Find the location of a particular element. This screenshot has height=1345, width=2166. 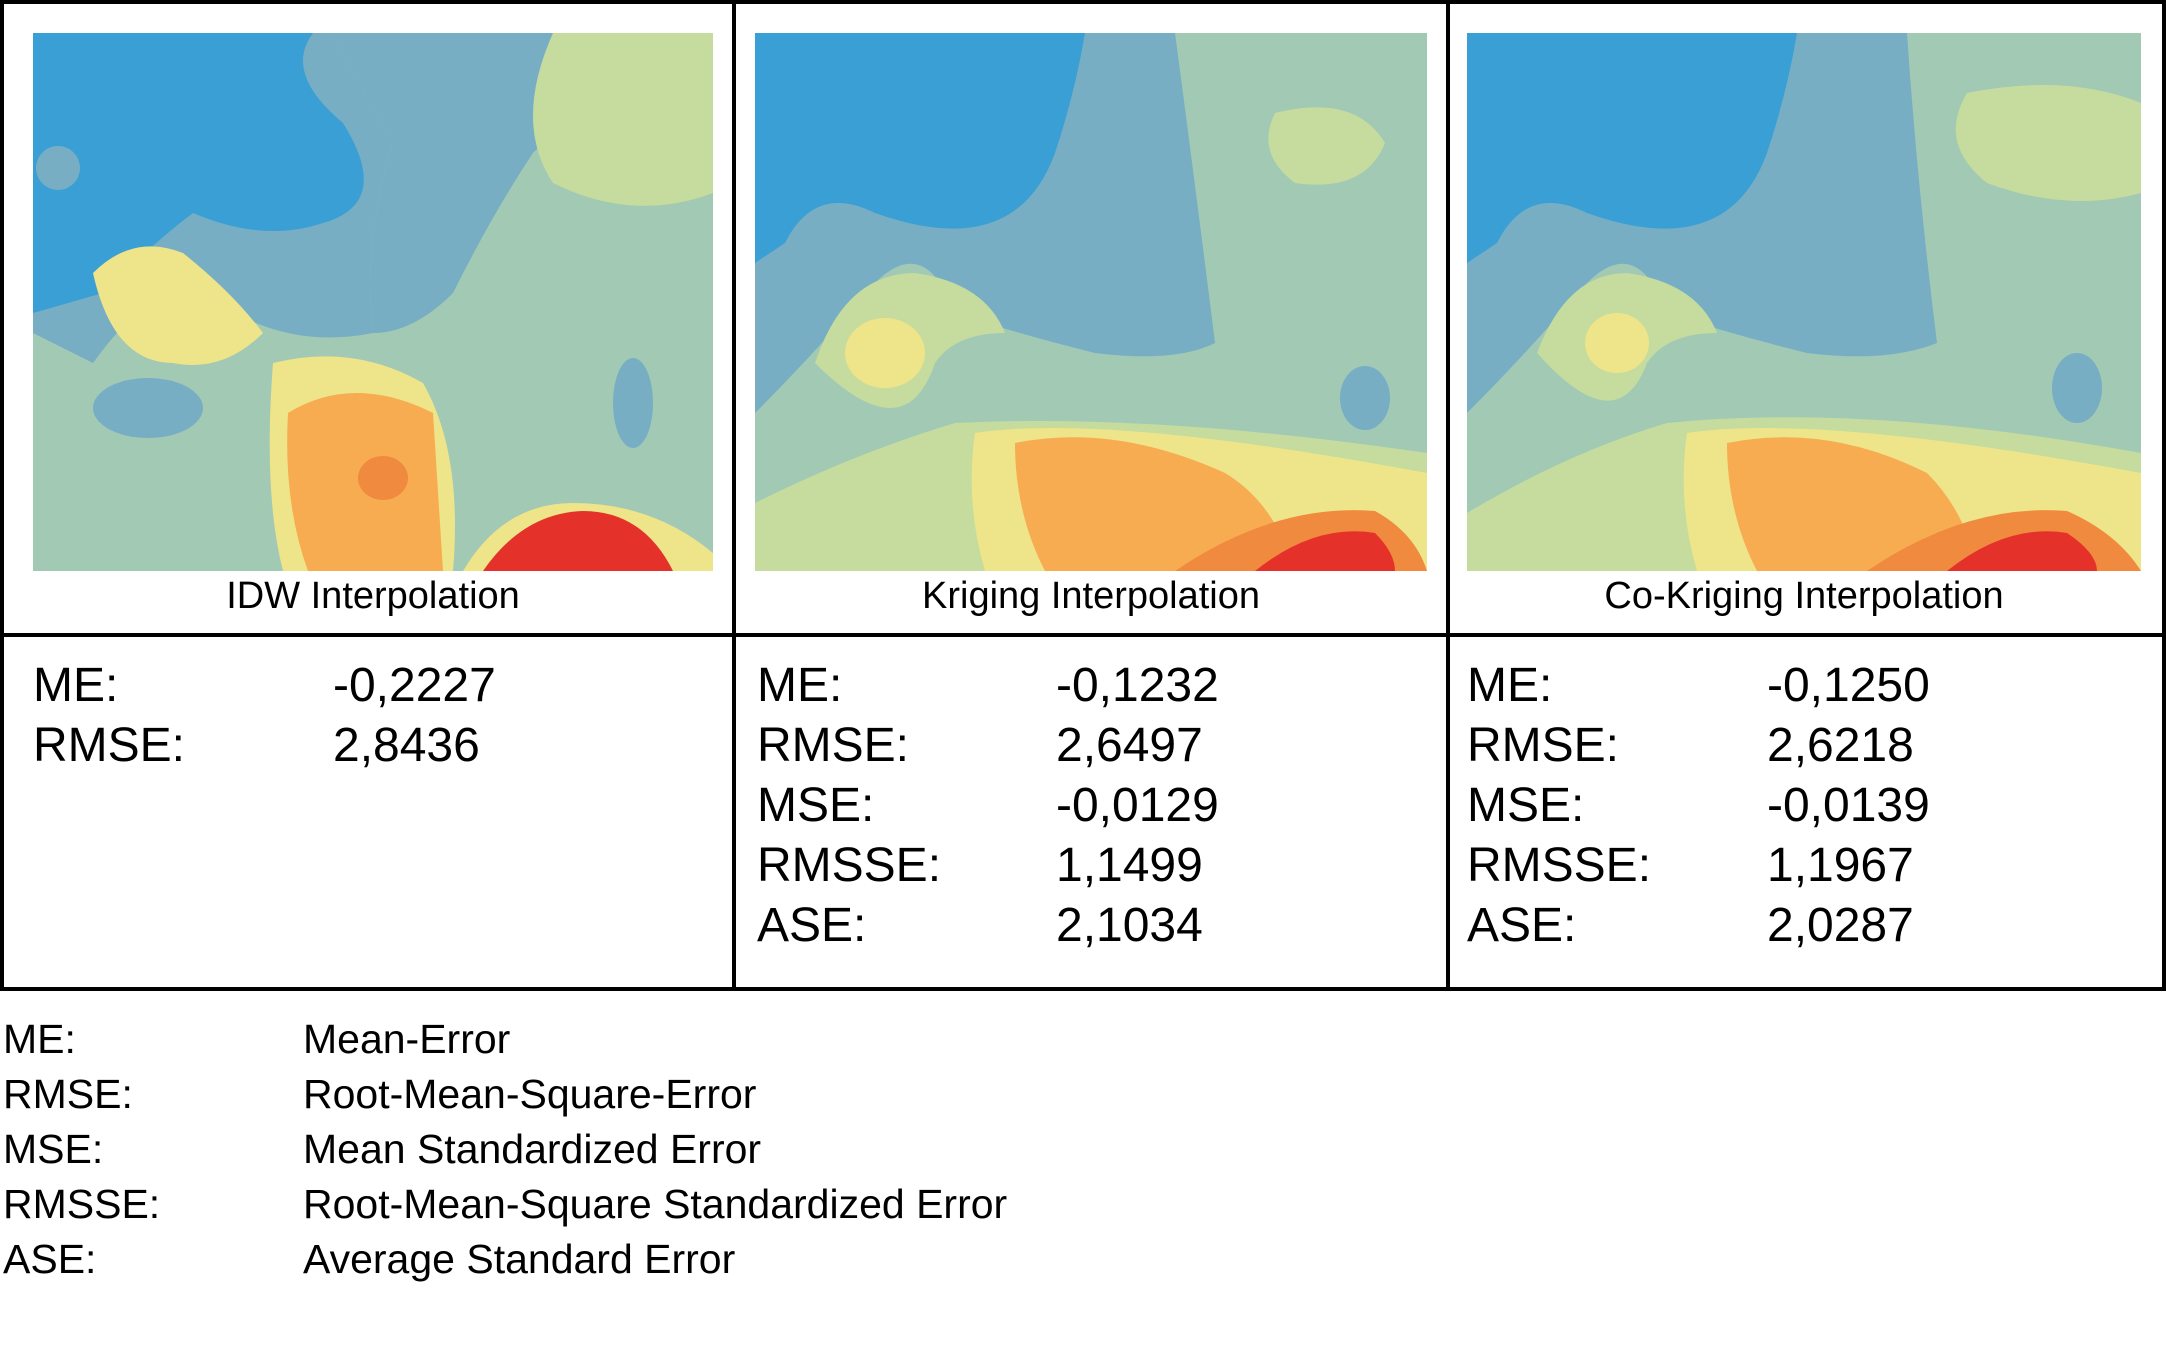

legend-row-mse: MSE: Mean Standardized Error is located at coordinates (603, 1149).